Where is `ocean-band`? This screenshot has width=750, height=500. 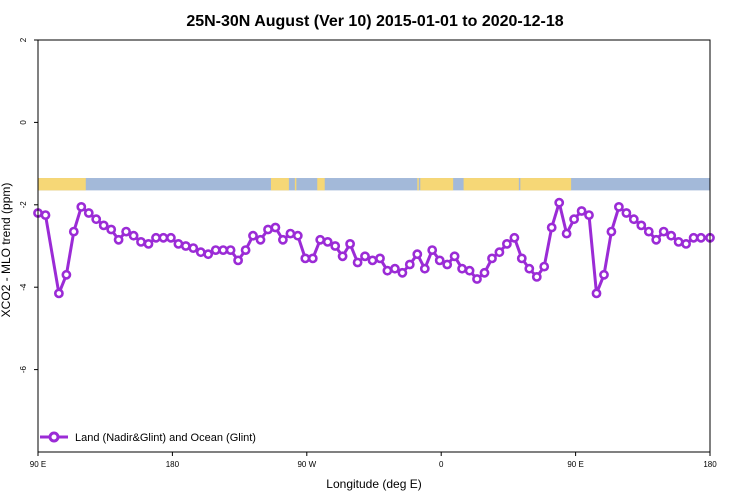 ocean-band is located at coordinates (374, 184).